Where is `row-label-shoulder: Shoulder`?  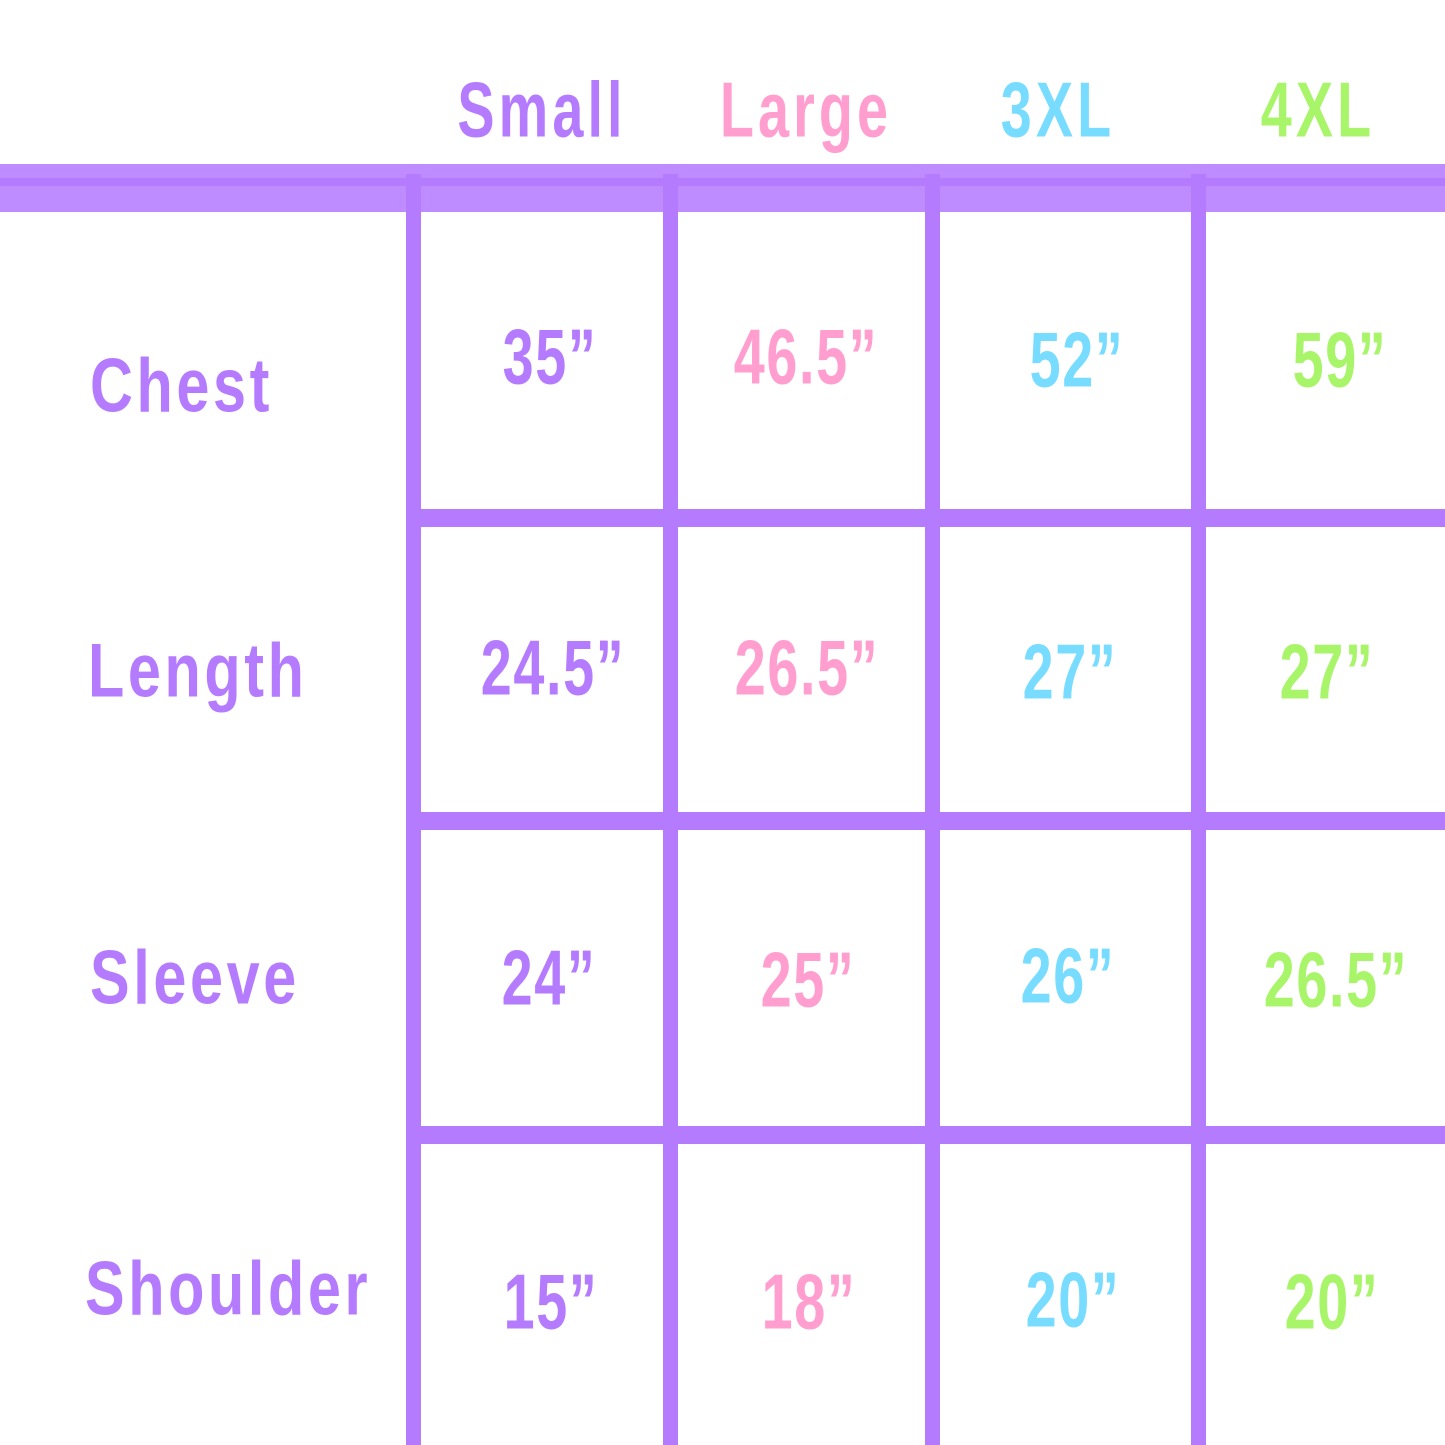 row-label-shoulder: Shoulder is located at coordinates (228, 1288).